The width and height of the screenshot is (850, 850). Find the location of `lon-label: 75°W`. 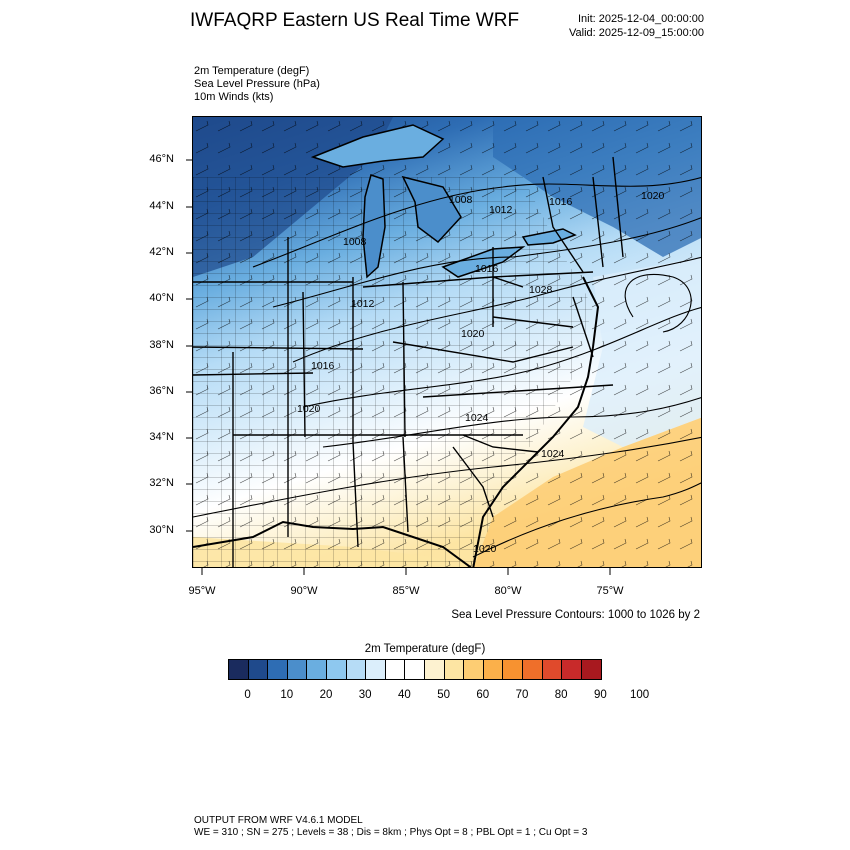

lon-label: 75°W is located at coordinates (610, 591).